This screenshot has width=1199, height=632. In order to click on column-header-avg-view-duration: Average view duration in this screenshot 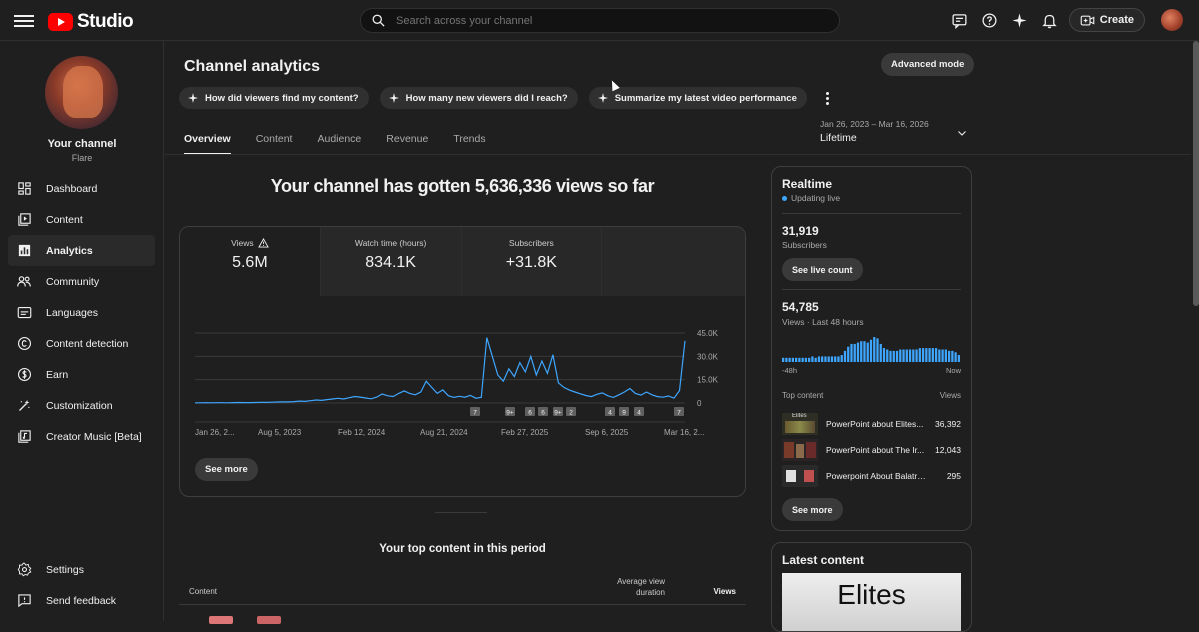, I will do `click(637, 587)`.